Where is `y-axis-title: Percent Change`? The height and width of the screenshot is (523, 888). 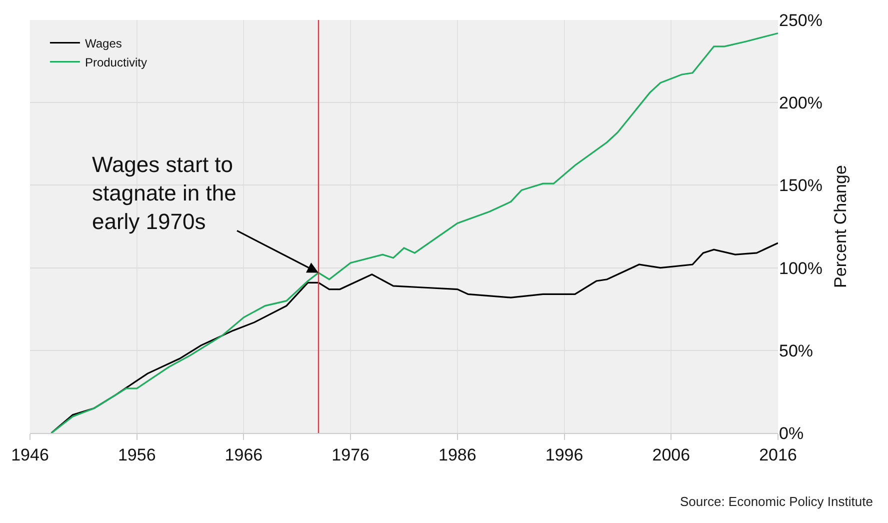 y-axis-title: Percent Change is located at coordinates (840, 226).